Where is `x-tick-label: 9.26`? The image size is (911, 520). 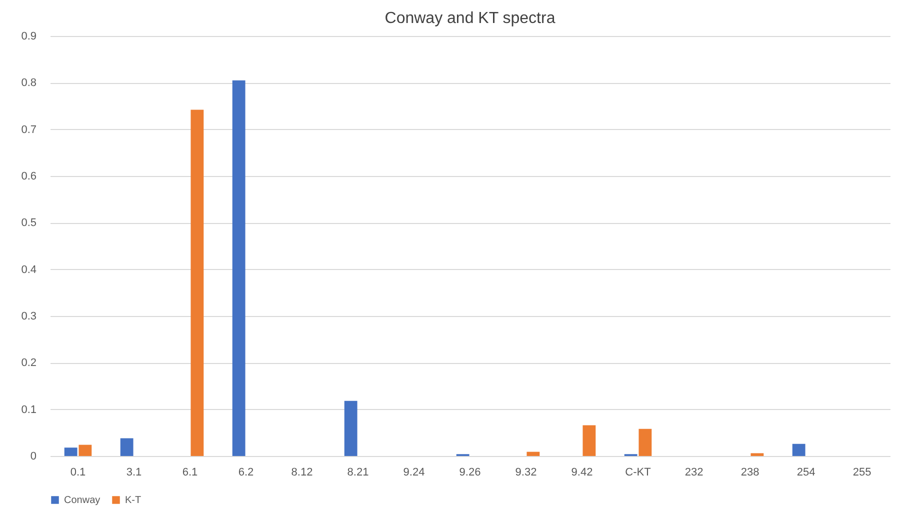 x-tick-label: 9.26 is located at coordinates (470, 472).